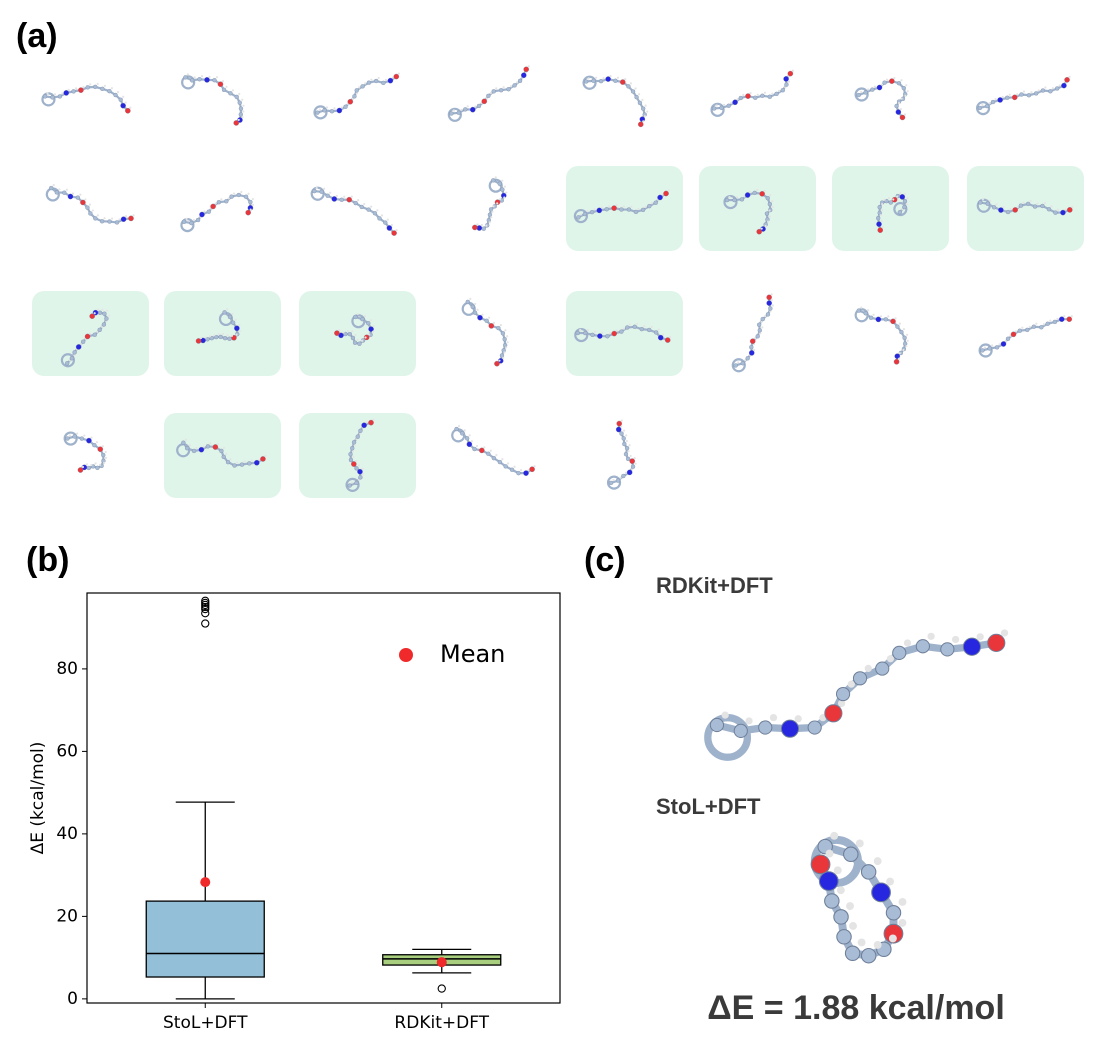  I want to click on outlier, so click(205, 613).